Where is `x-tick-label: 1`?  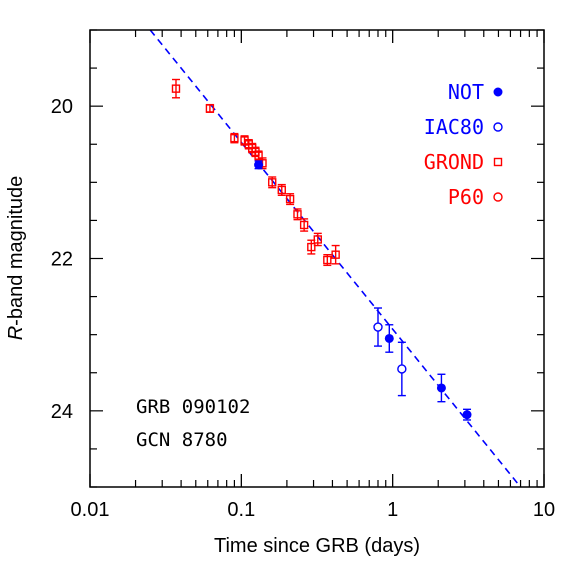 x-tick-label: 1 is located at coordinates (392, 510).